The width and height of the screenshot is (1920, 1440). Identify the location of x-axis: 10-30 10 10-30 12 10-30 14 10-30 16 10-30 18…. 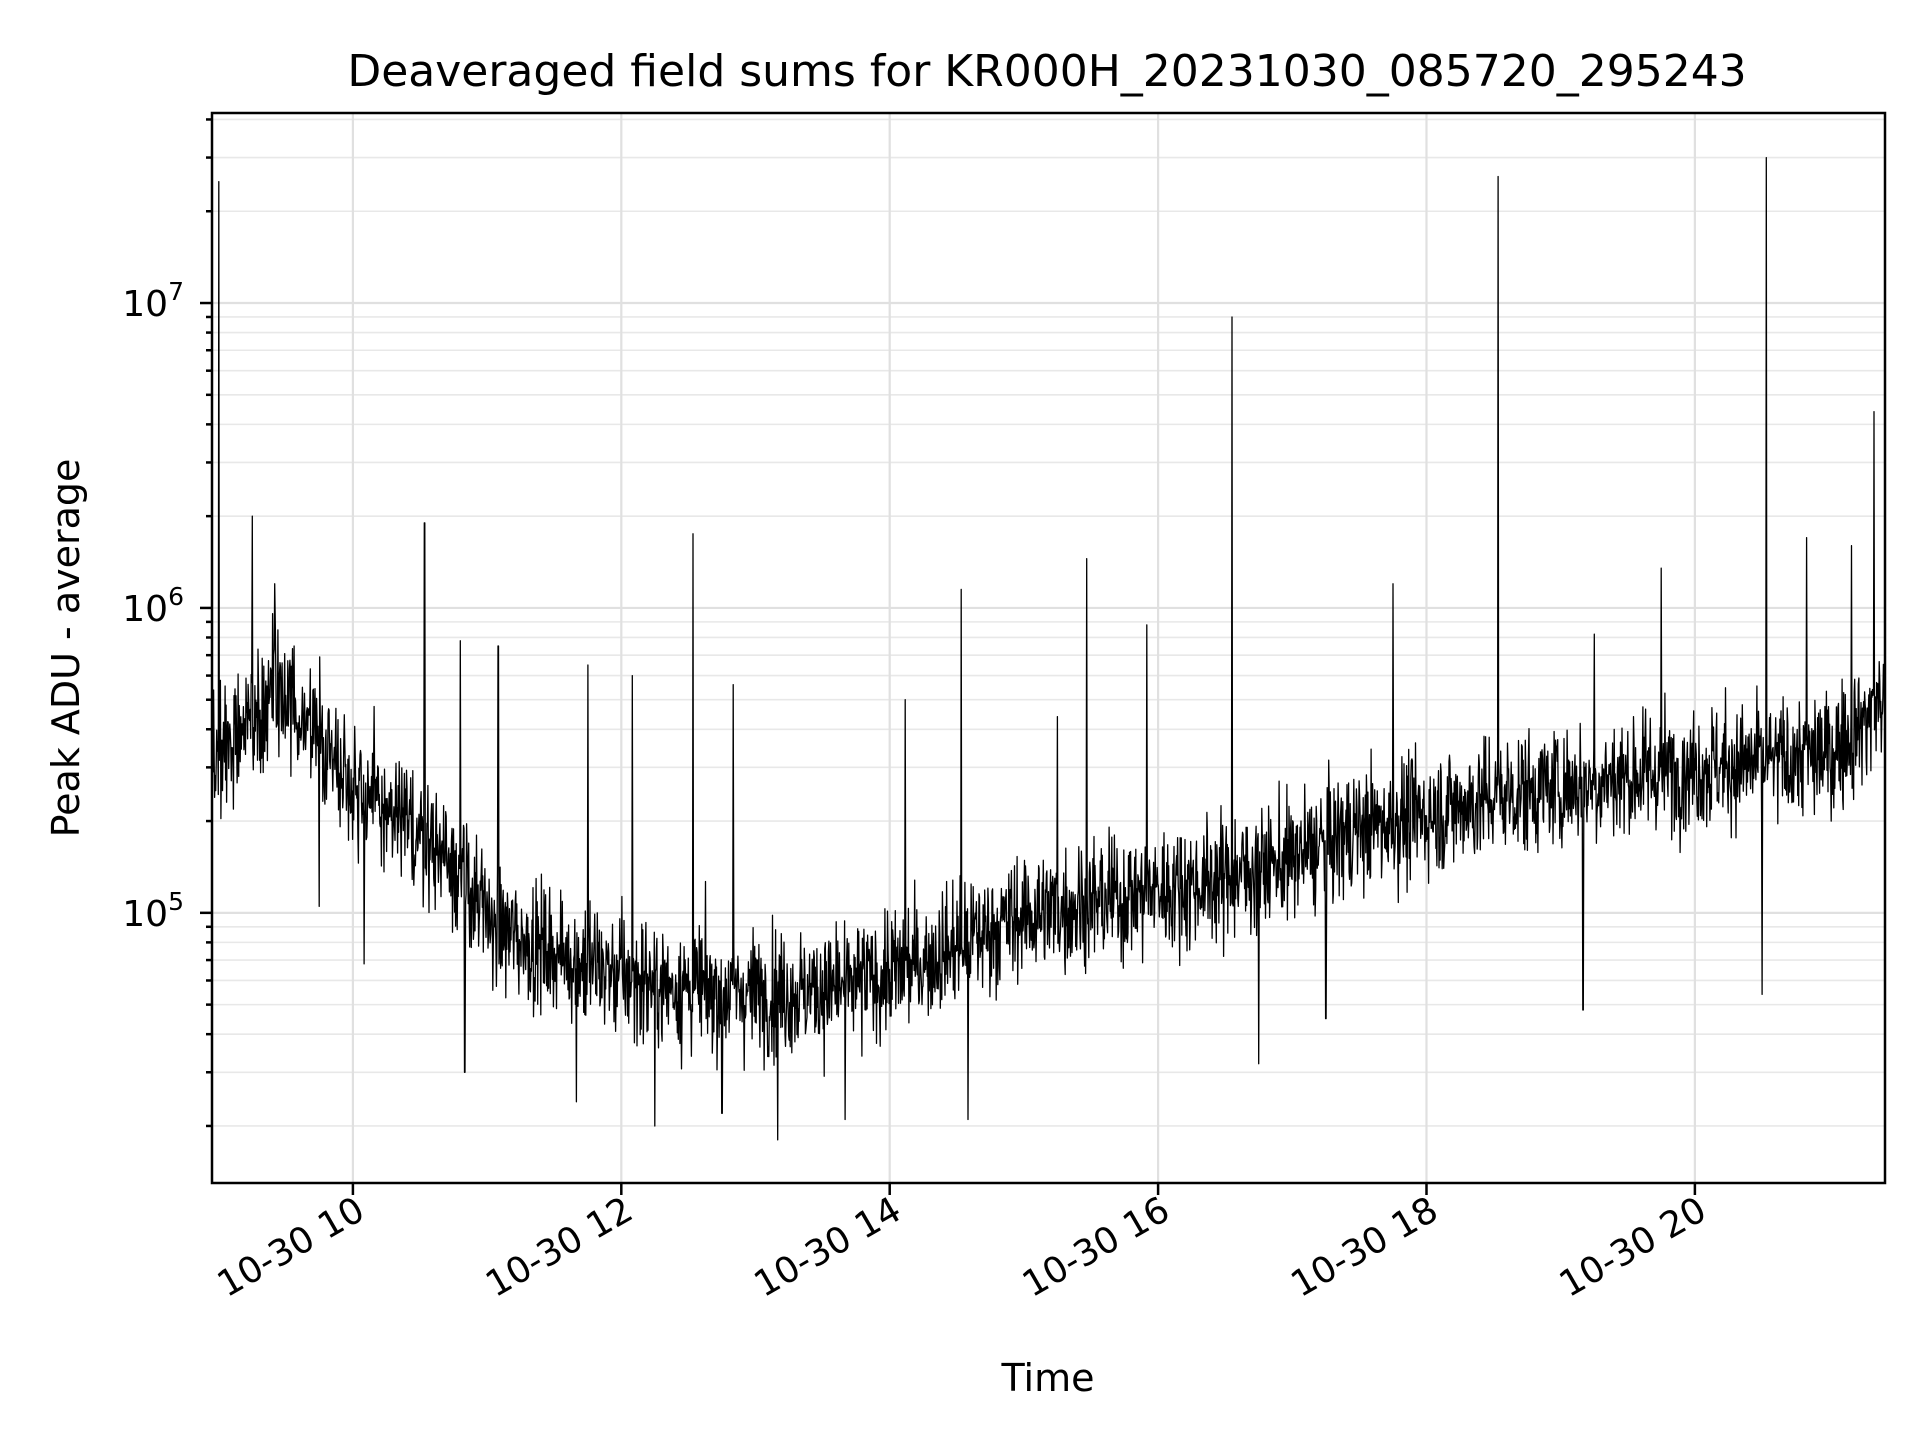
(962, 1244).